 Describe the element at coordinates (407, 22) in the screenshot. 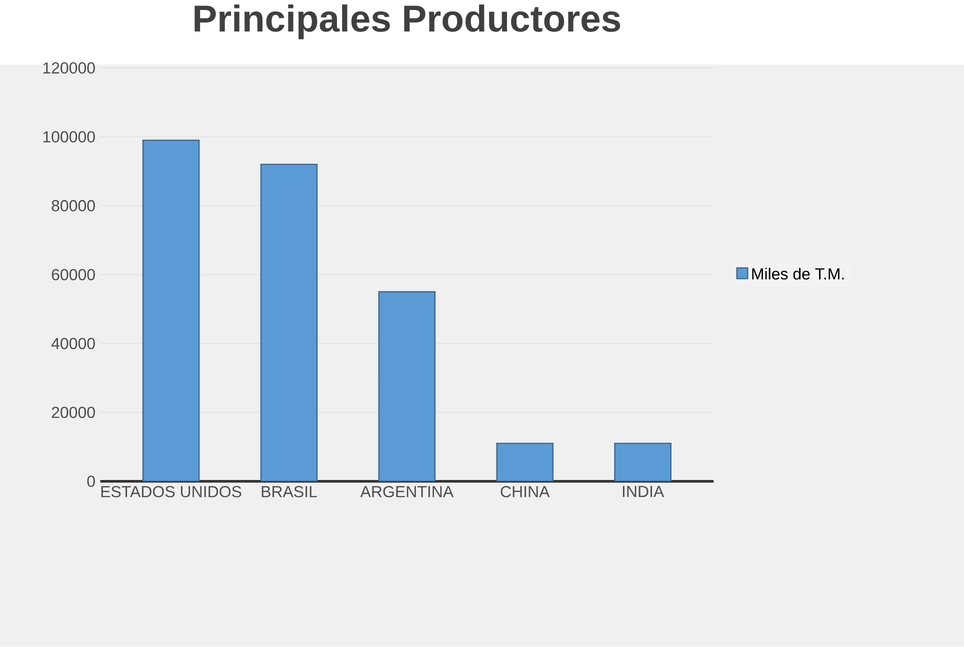

I see `chart-title: Principales Productores` at that location.